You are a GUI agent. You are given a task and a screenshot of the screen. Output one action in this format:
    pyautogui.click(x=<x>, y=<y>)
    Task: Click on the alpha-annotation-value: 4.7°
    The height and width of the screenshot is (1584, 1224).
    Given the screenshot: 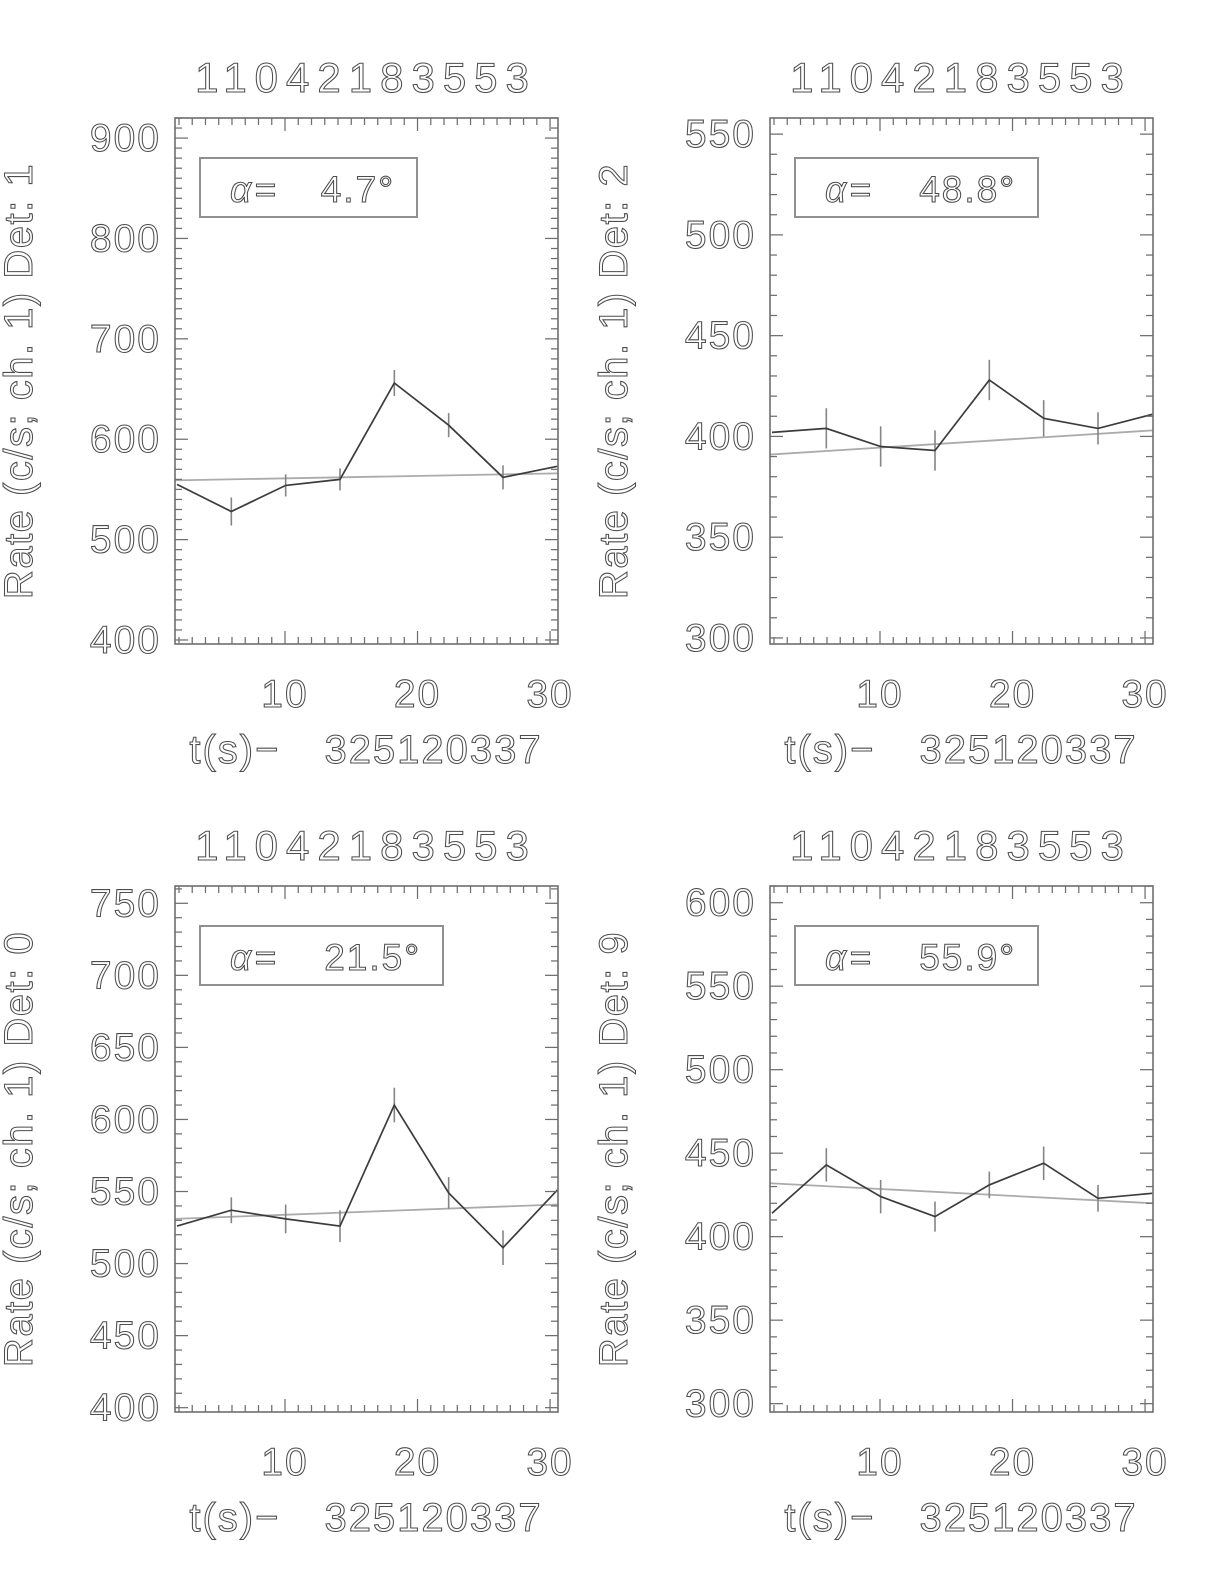 What is the action you would take?
    pyautogui.click(x=358, y=189)
    